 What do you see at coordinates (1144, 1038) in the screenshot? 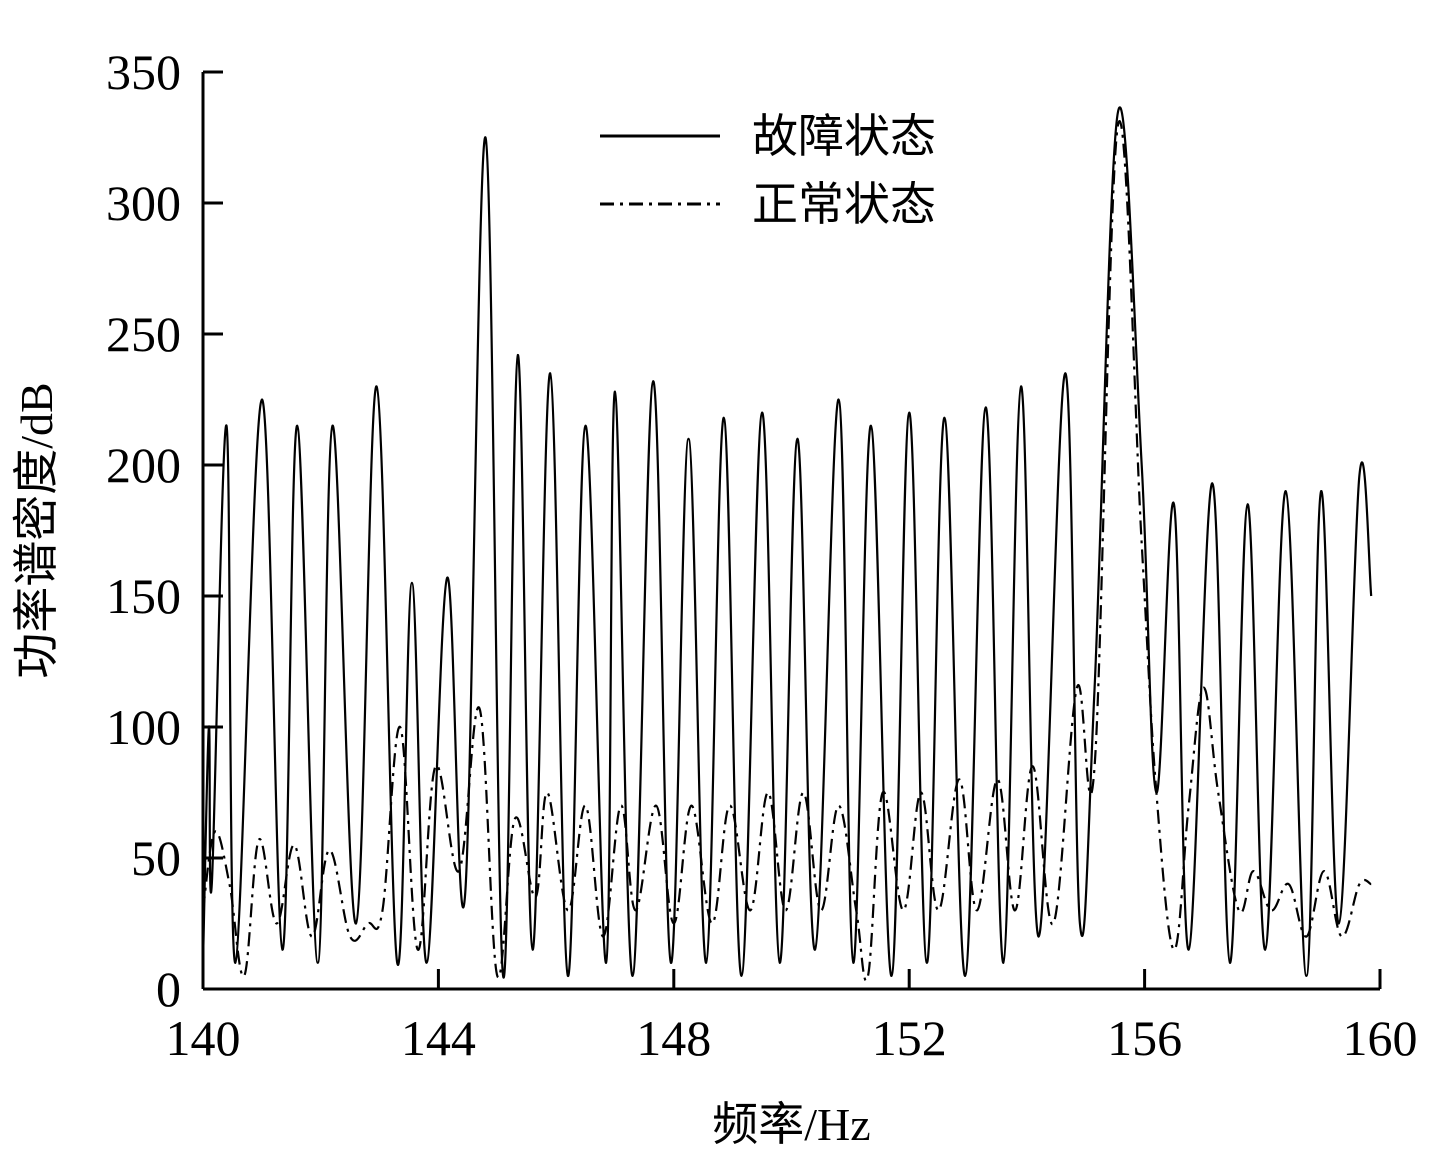
I see `x-tick-label: 156` at bounding box center [1144, 1038].